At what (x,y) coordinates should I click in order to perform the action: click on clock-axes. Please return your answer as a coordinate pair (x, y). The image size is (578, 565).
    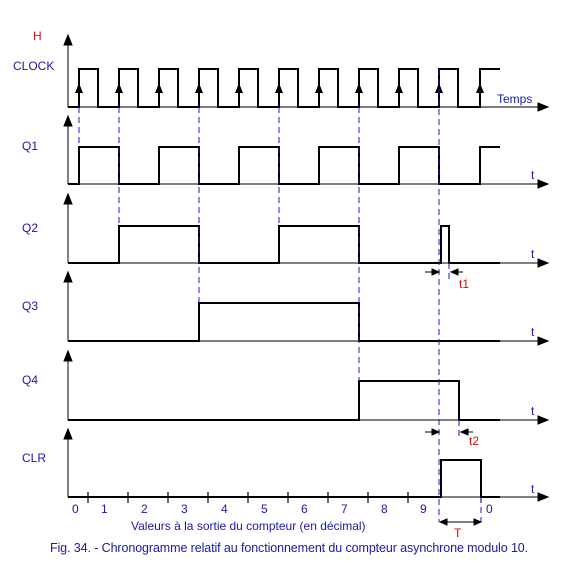
    Looking at the image, I should click on (306, 72).